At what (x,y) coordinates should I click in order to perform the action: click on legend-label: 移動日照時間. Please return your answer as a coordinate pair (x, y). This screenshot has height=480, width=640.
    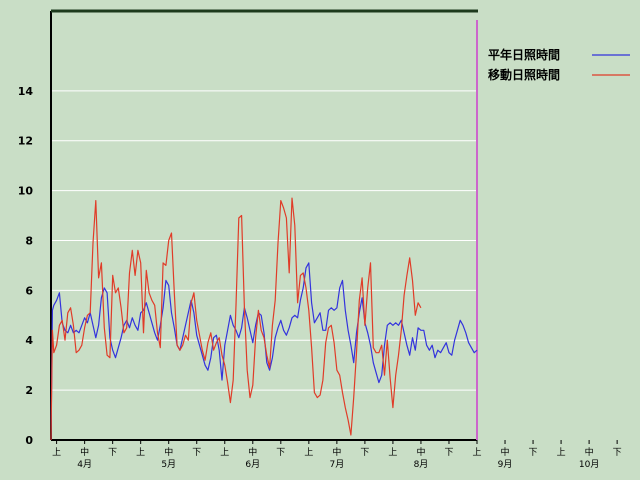
    Looking at the image, I should click on (524, 74).